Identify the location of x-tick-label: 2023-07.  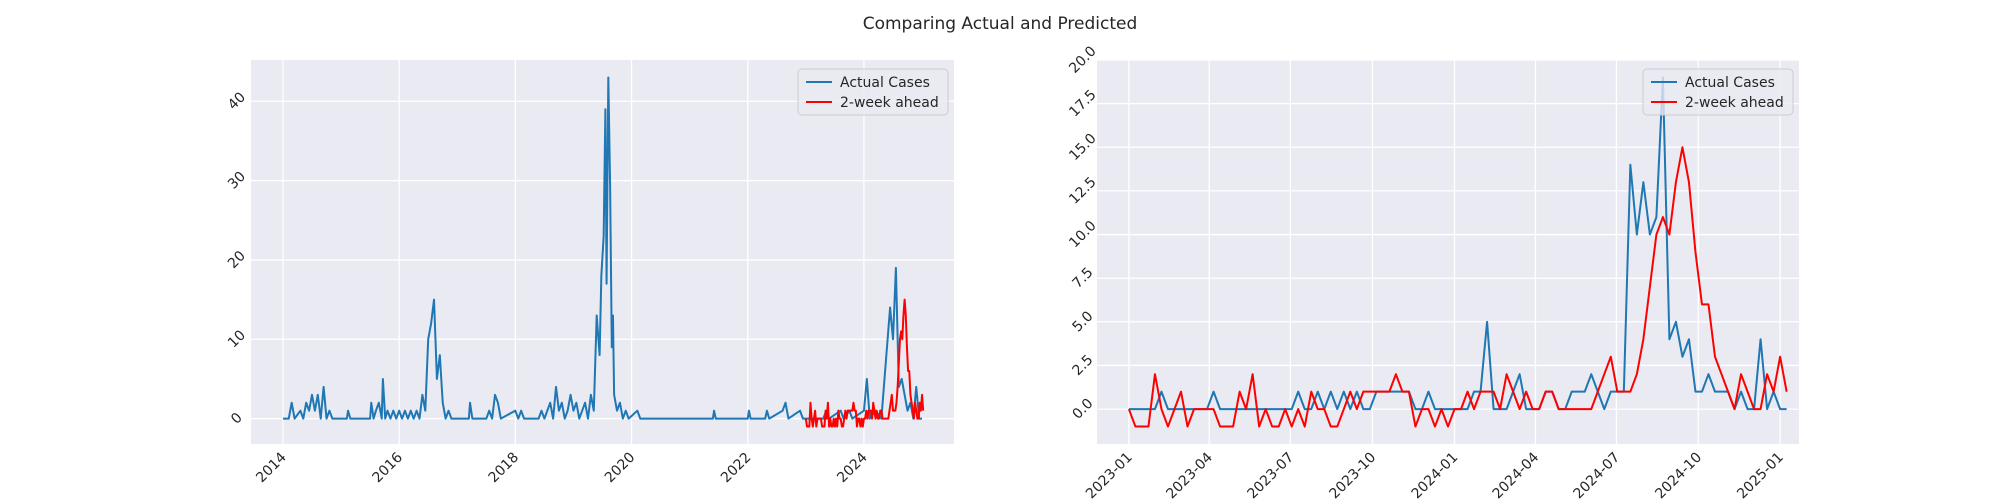
(1271, 475).